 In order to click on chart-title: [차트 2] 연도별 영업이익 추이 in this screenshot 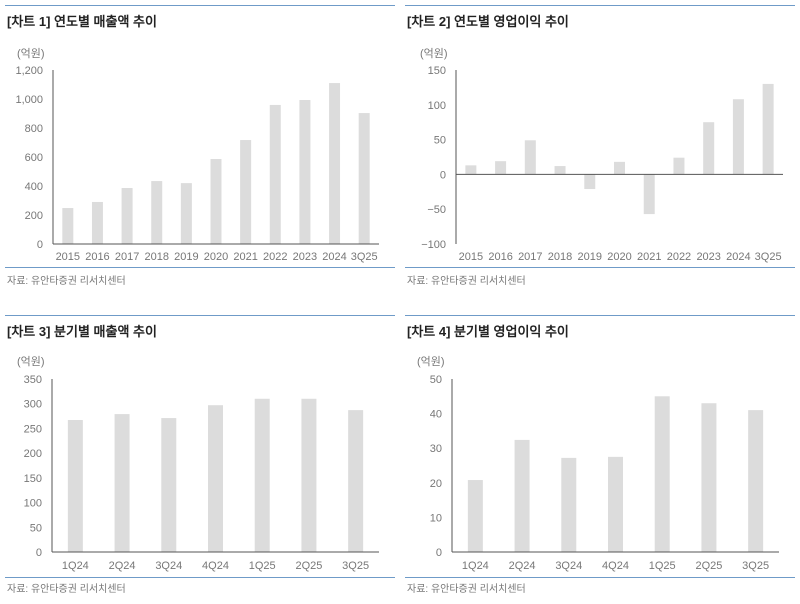, I will do `click(488, 21)`.